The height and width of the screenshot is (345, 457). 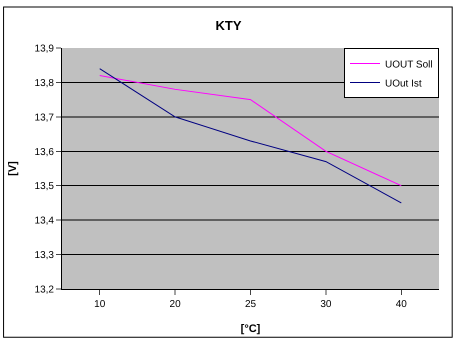 I want to click on y-axis-title: [V], so click(x=13, y=168).